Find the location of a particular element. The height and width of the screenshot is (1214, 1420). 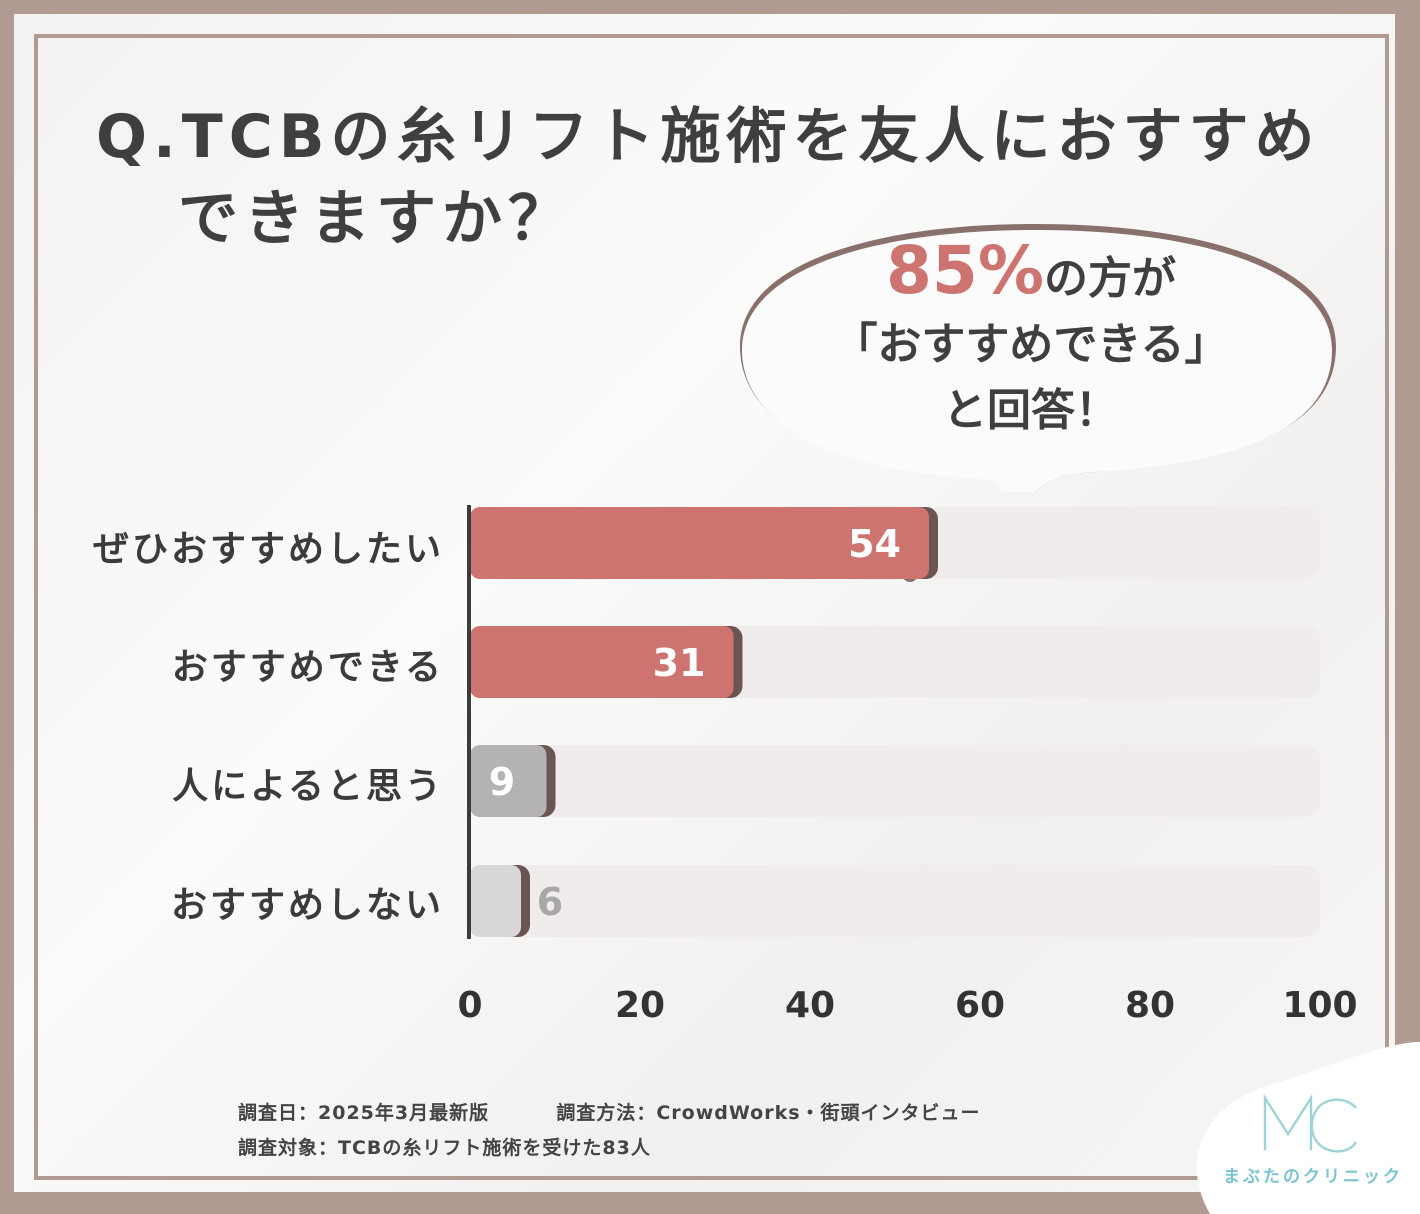

callout-text: 85%の方が 「おすすめできる」 と回答！ is located at coordinates (1031, 341).